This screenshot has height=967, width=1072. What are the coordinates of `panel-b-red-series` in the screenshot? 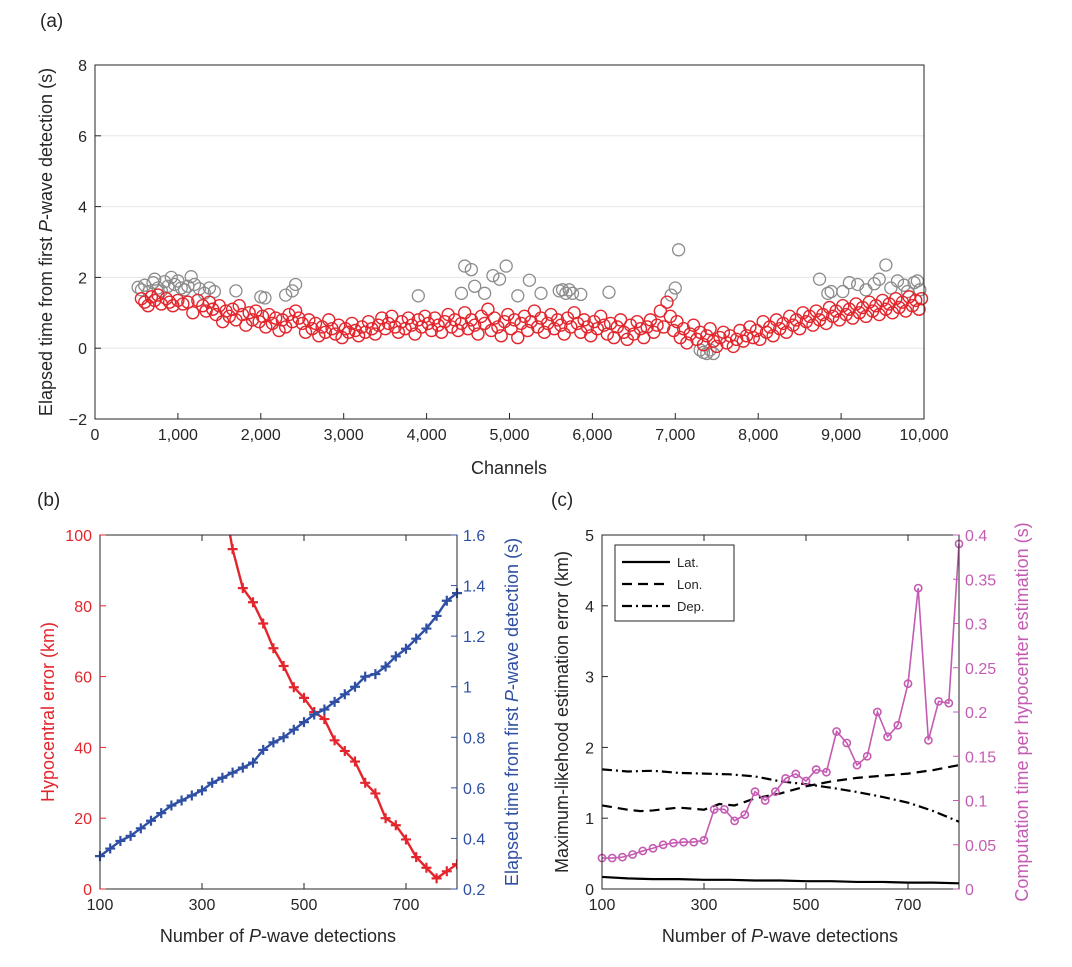 It's located at (342, 709).